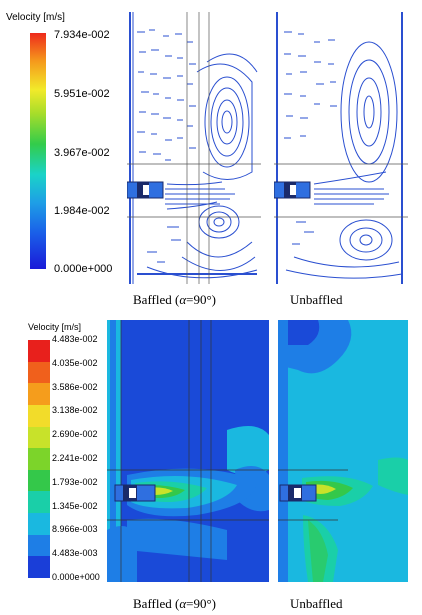 The width and height of the screenshot is (422, 615). Describe the element at coordinates (35, 17) in the screenshot. I see `top-legend-title: Velocity [m/s]` at that location.